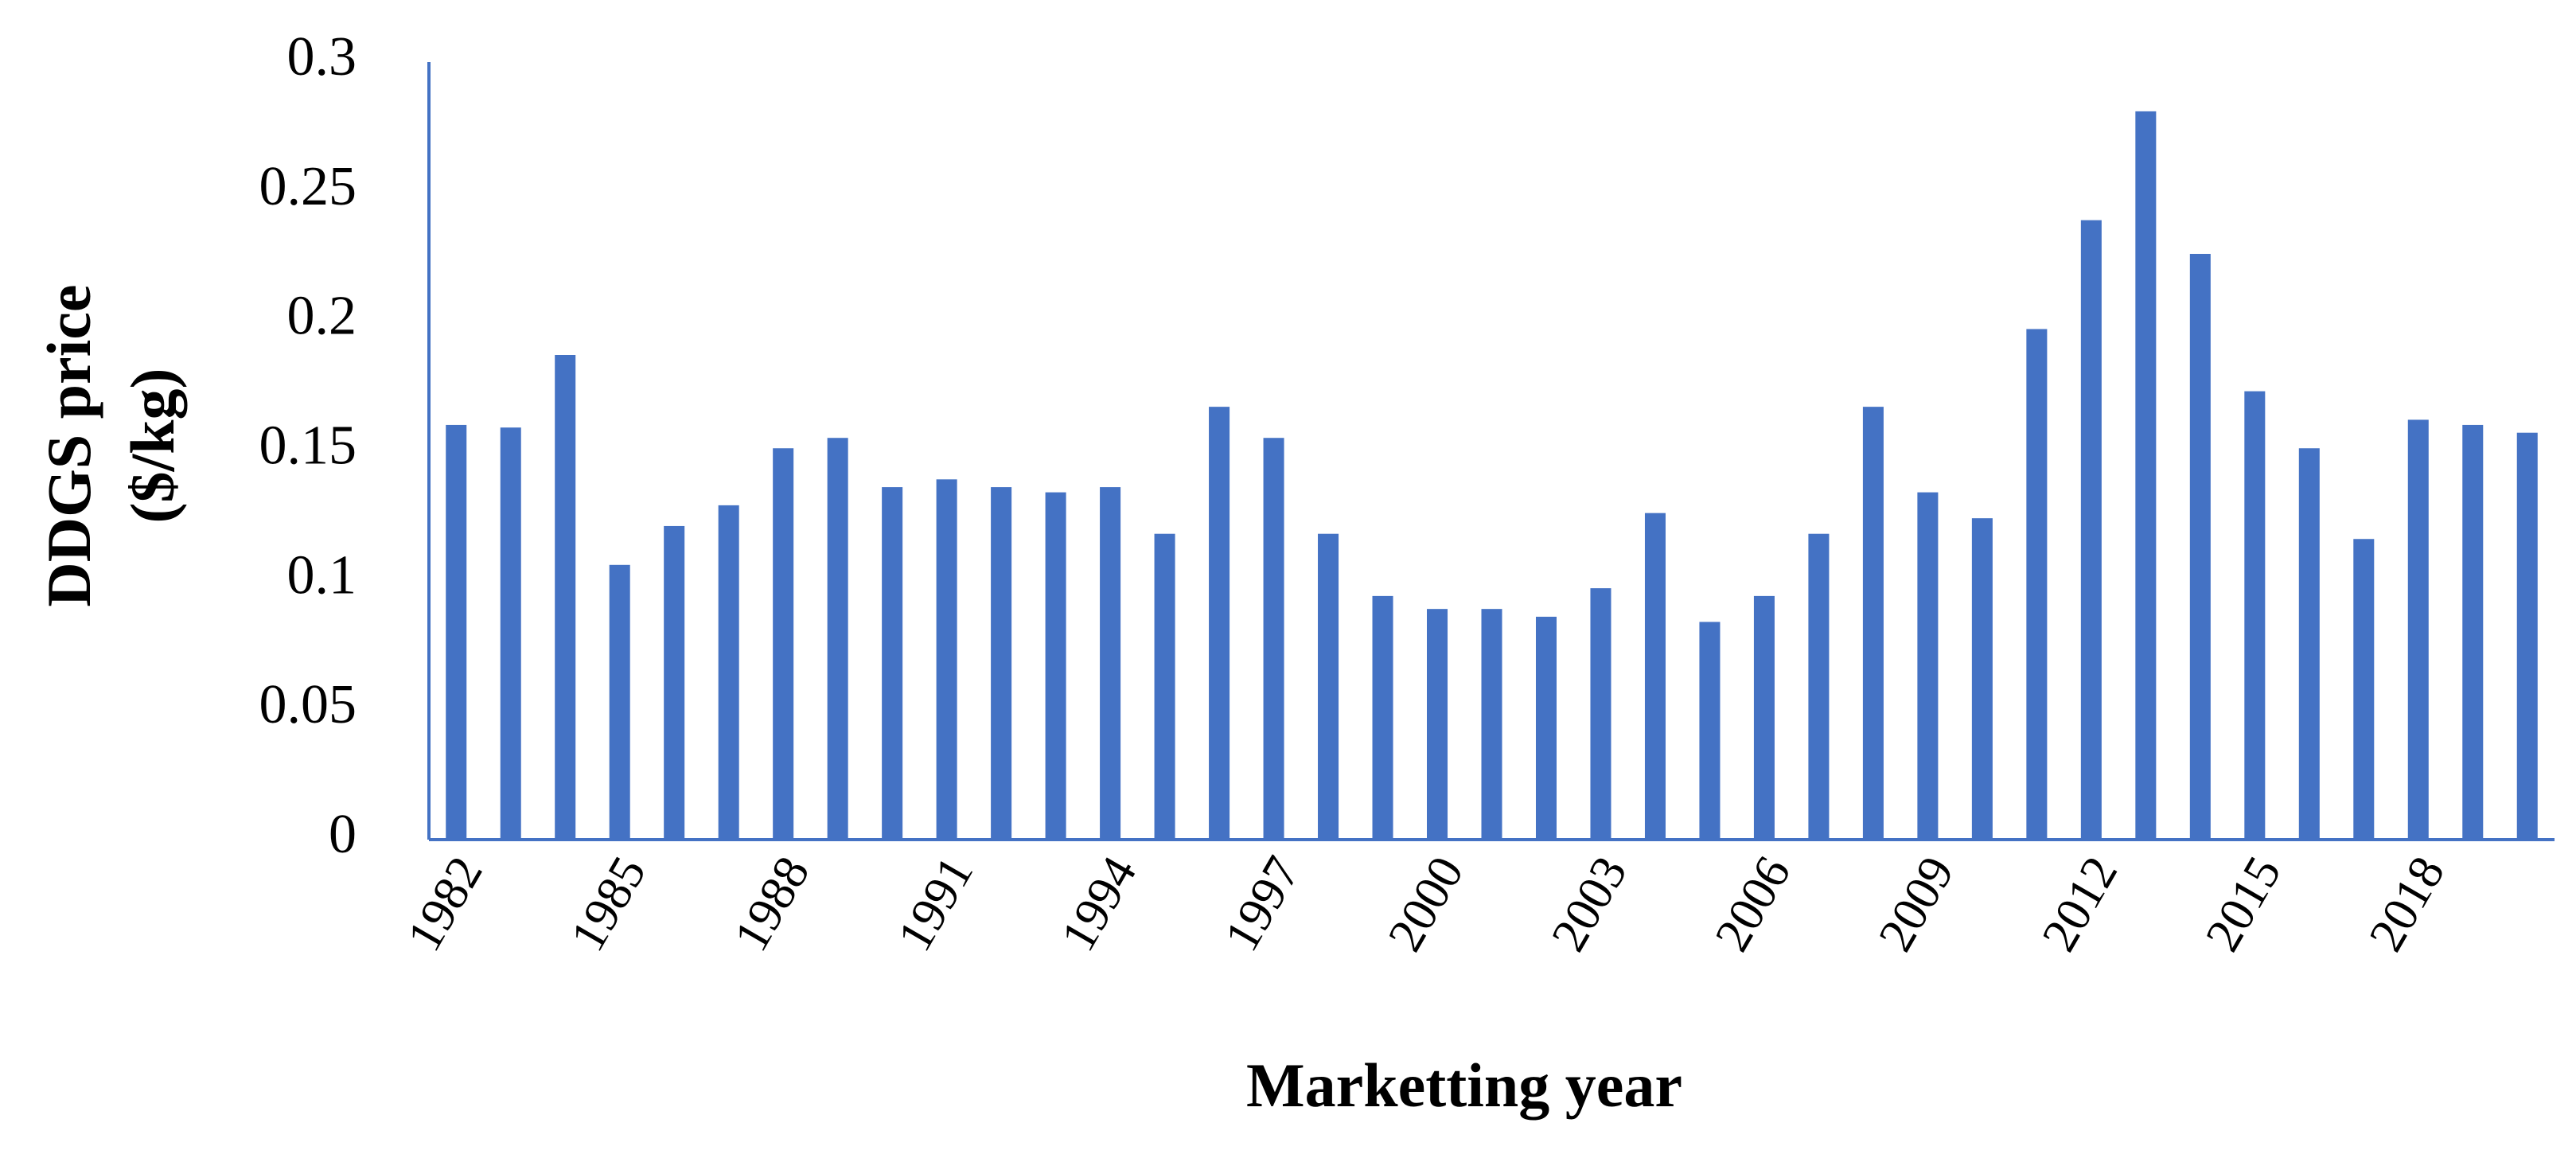 Image resolution: width=2576 pixels, height=1154 pixels. What do you see at coordinates (152, 446) in the screenshot?
I see `y-axis-title-line: ($/kg)` at bounding box center [152, 446].